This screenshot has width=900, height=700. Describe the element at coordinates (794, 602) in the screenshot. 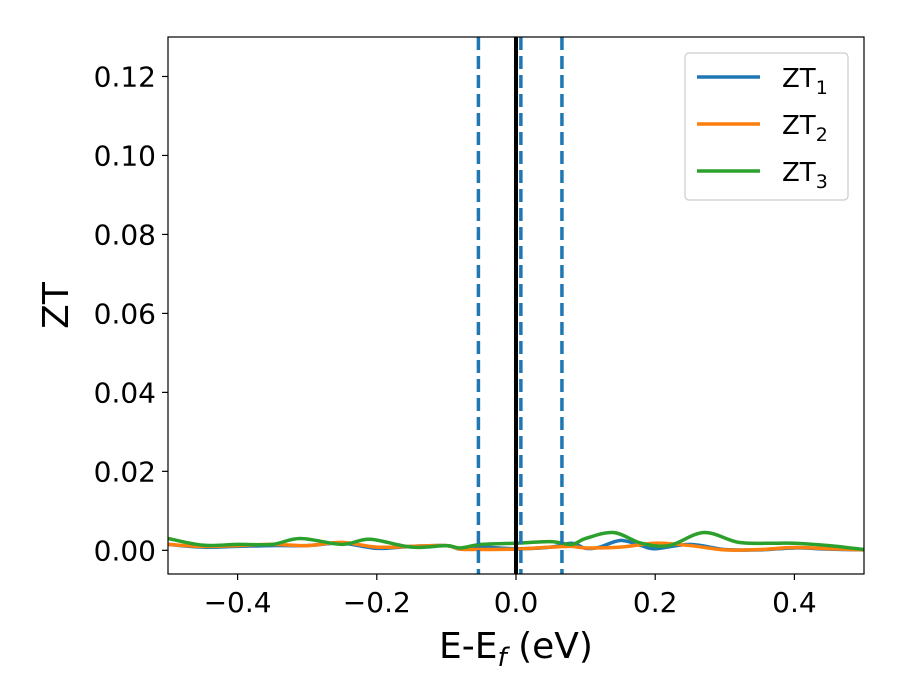

I see `x-tick-label: 0.4` at that location.